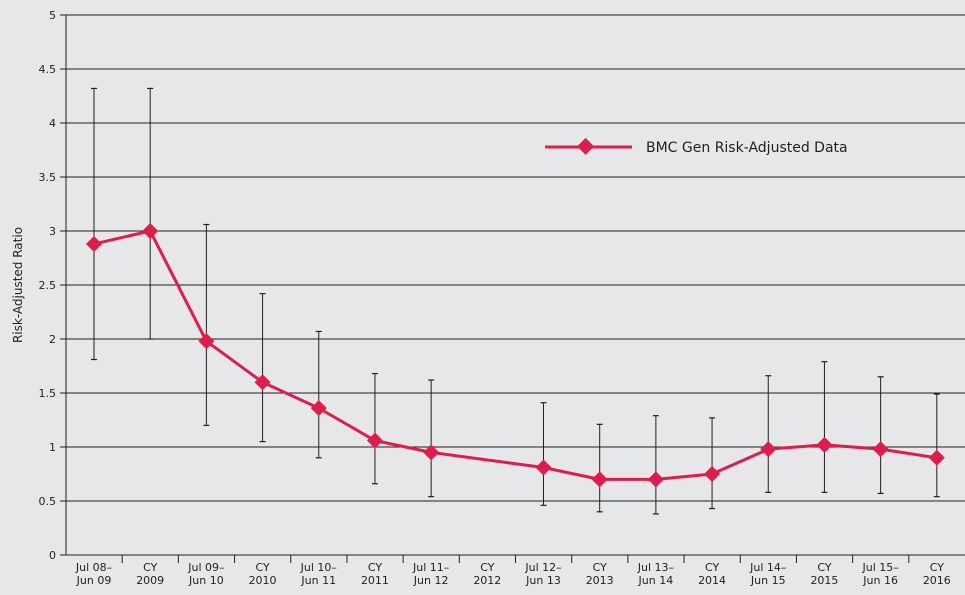 Image resolution: width=965 pixels, height=595 pixels. What do you see at coordinates (542, 567) in the screenshot?
I see `x-tick-label-line1: Jul 12–` at bounding box center [542, 567].